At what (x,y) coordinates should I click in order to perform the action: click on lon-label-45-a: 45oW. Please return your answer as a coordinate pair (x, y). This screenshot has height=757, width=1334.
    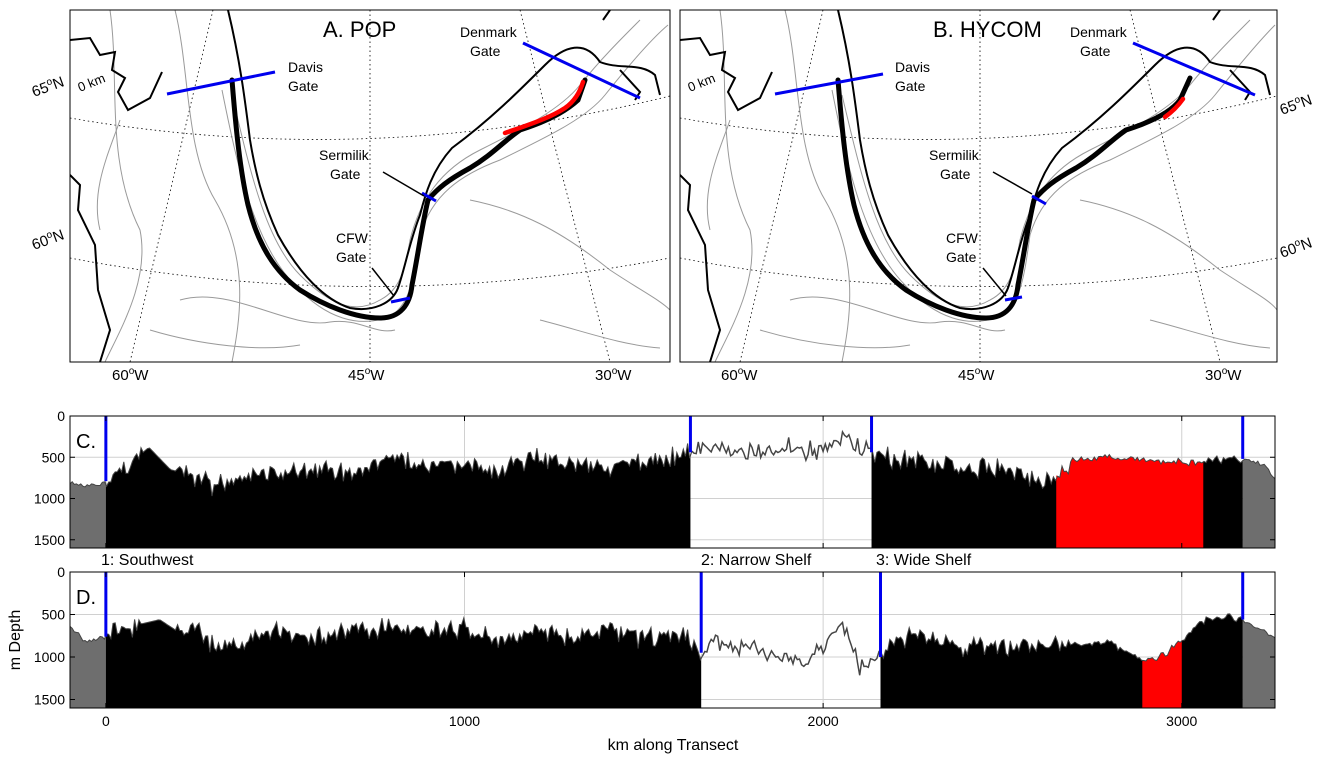
    Looking at the image, I should click on (366, 375).